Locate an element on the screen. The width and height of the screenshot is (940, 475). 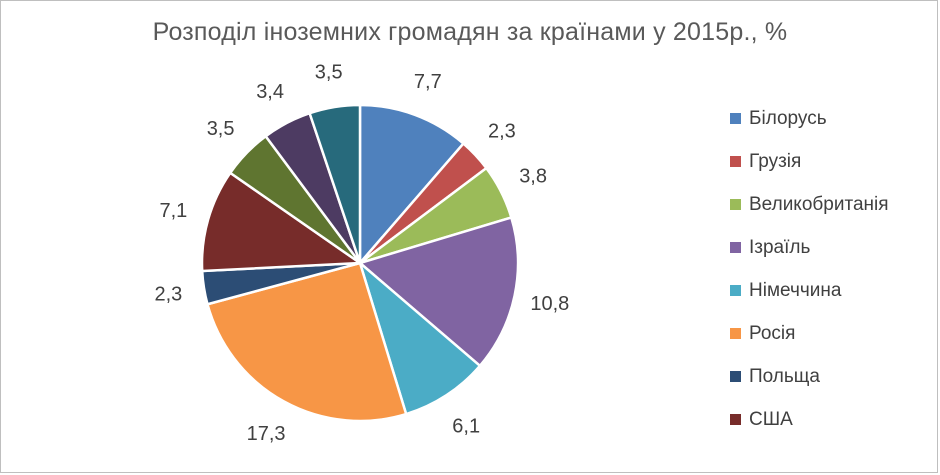
legend-item: США is located at coordinates (809, 419).